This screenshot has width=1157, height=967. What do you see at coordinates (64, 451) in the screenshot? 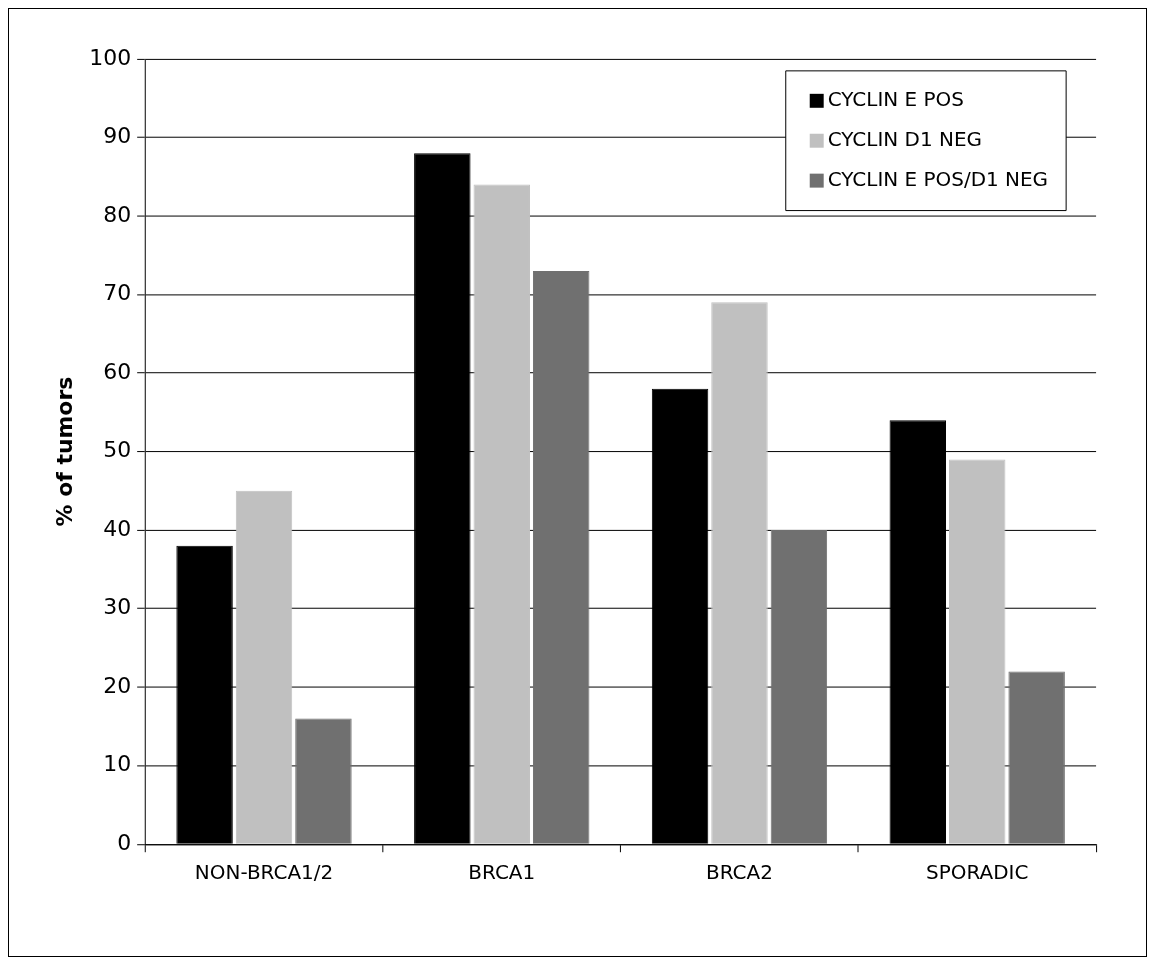
I see `y-axis-title: % of tumors` at bounding box center [64, 451].